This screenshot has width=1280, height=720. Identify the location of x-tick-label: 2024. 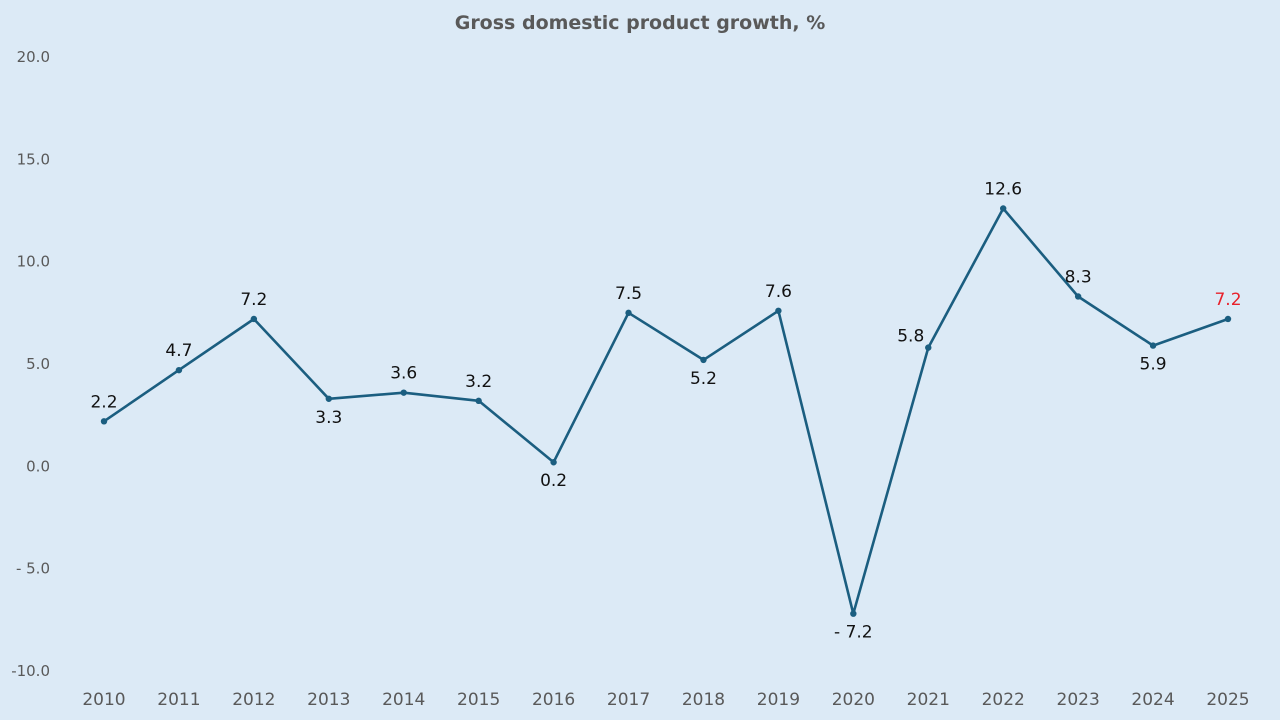
(1152, 700).